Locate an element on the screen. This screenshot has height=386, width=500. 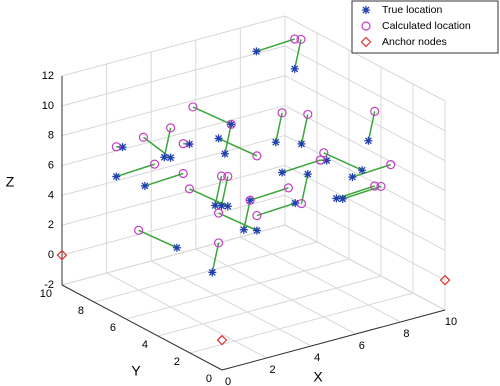
y-tick-label: 2 is located at coordinates (177, 362).